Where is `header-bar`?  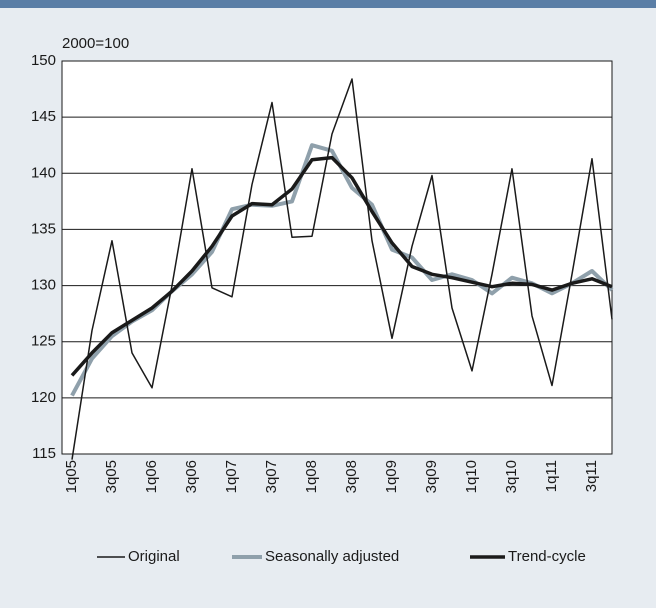 header-bar is located at coordinates (328, 4).